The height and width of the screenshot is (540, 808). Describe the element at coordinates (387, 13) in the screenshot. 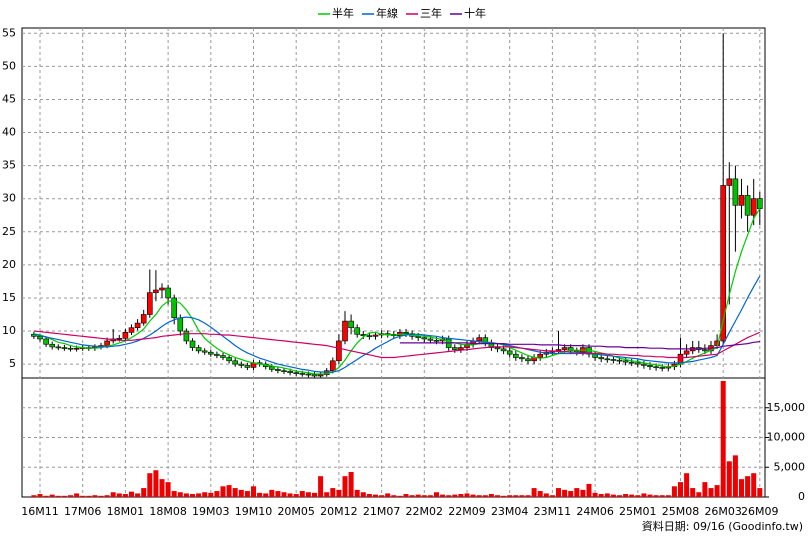

I see `legend-label: 年線` at that location.